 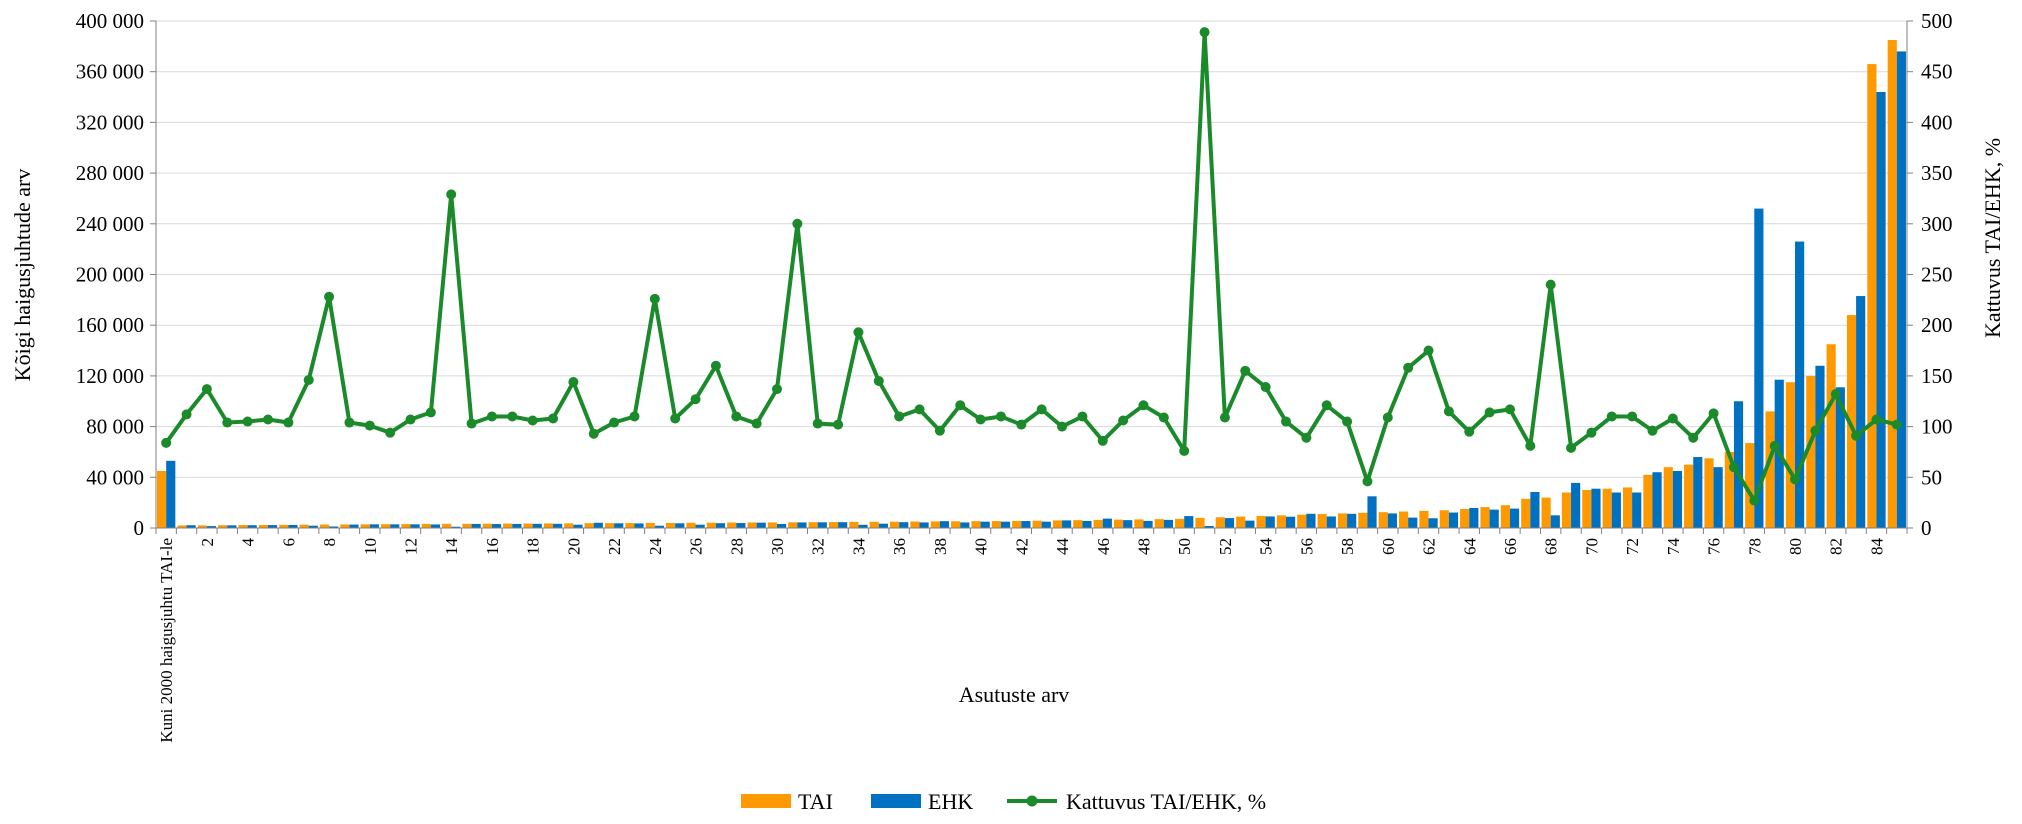 I want to click on x-tick-label: 54, so click(x=1266, y=547).